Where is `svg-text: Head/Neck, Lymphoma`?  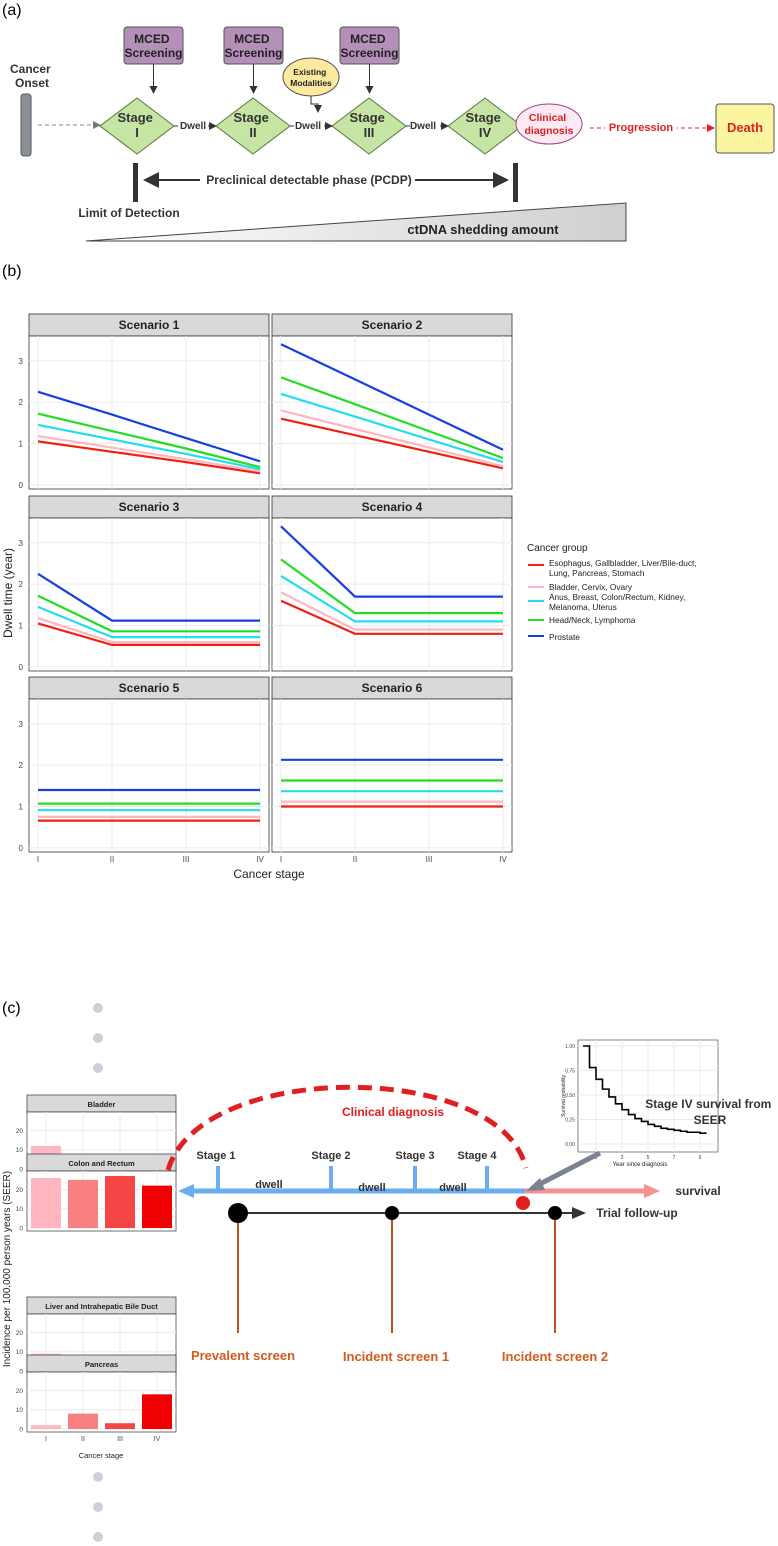 svg-text: Head/Neck, Lymphoma is located at coordinates (592, 620).